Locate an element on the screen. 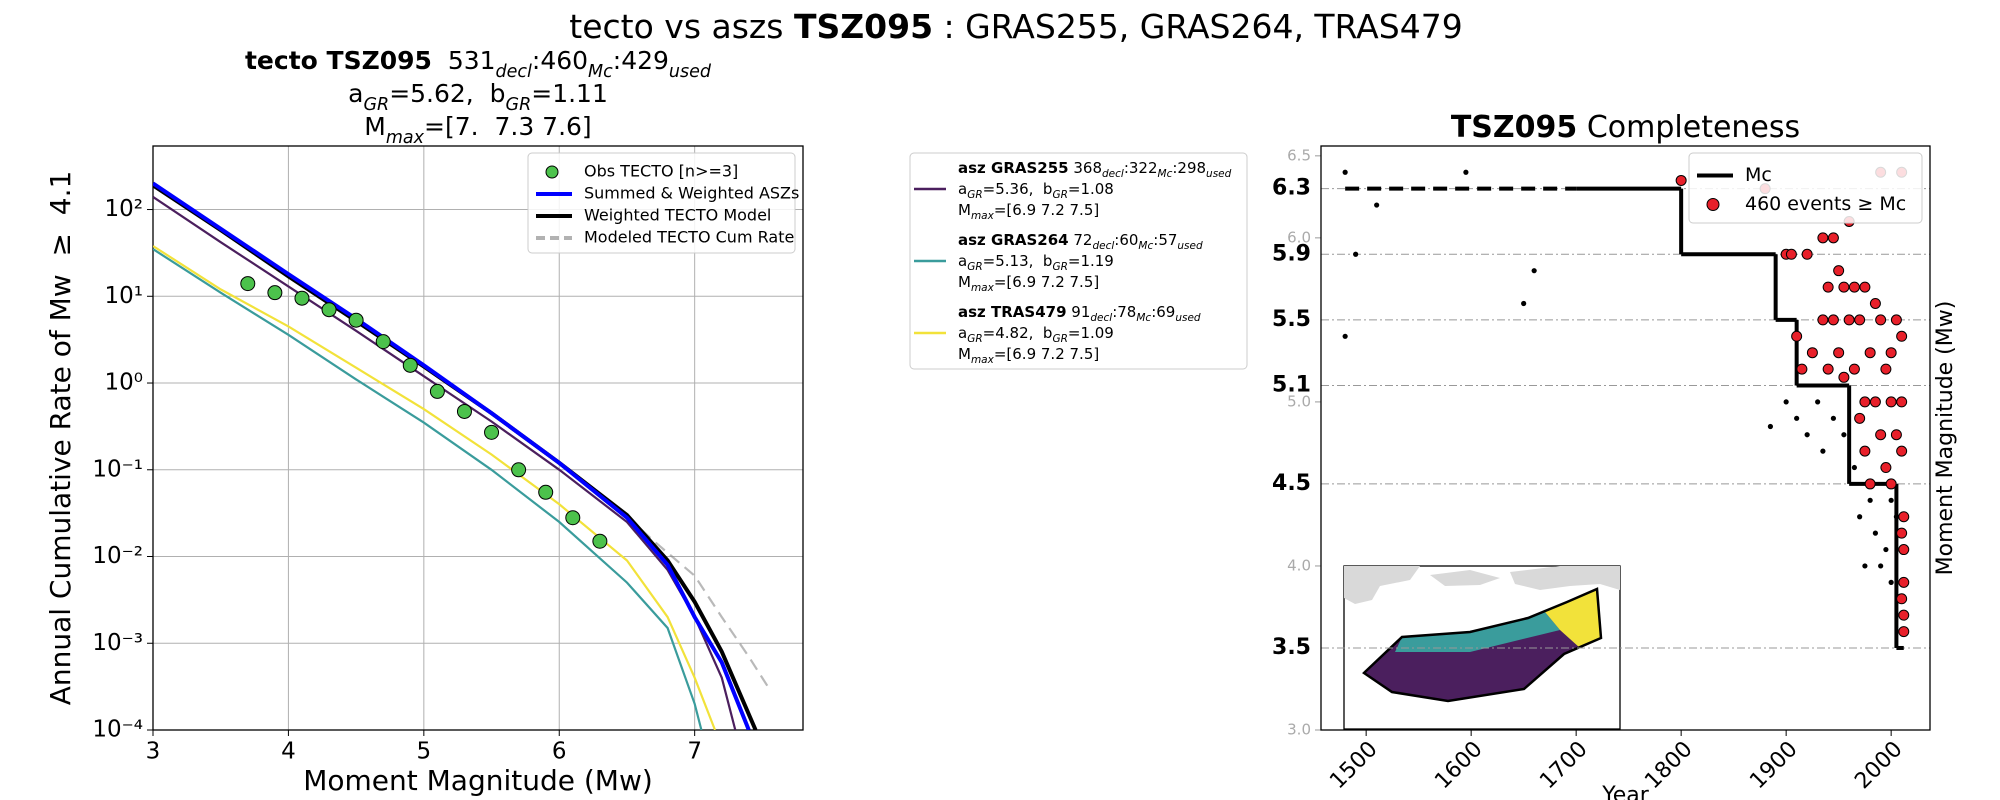 This screenshot has width=2000, height=800. x-tick-label: 5 is located at coordinates (424, 752).